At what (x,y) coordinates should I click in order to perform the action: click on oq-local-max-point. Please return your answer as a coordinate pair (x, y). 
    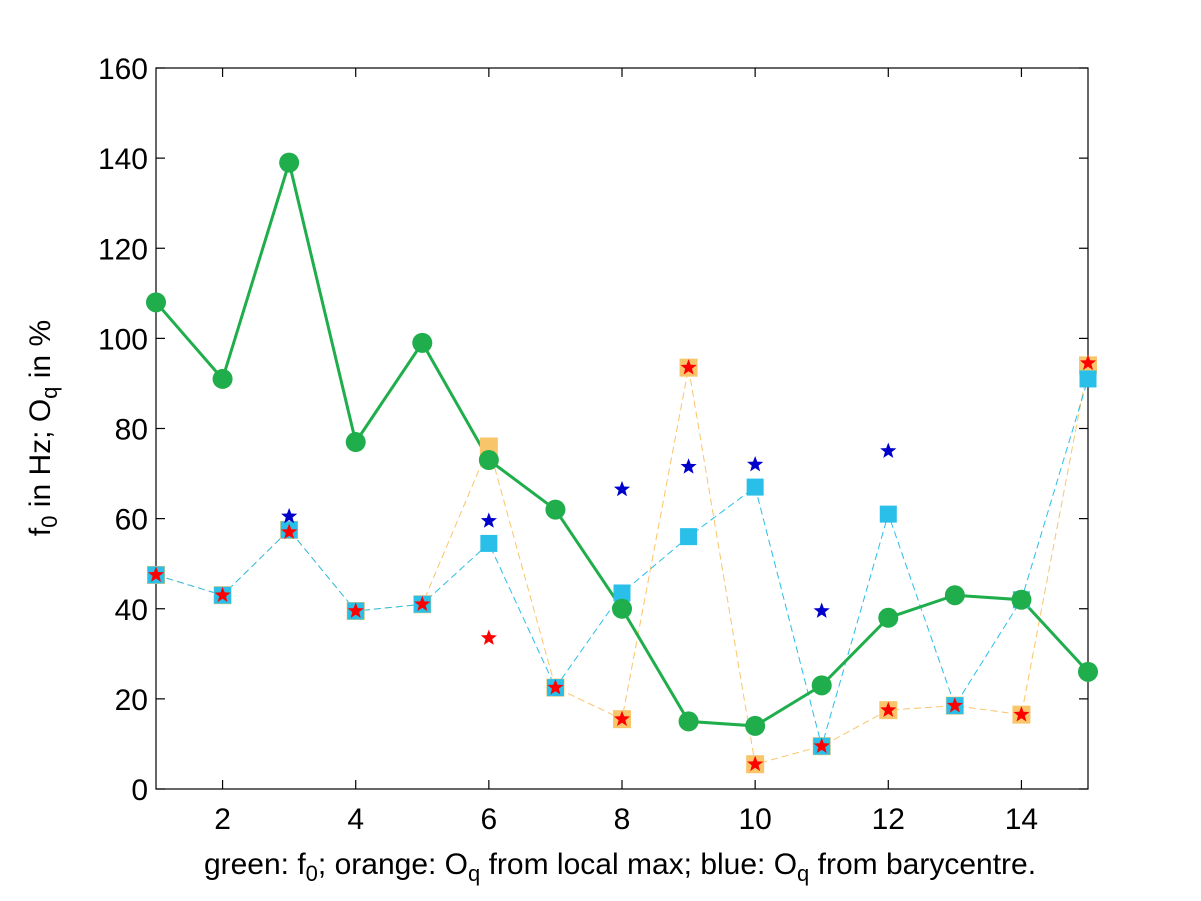
    Looking at the image, I should click on (488, 446).